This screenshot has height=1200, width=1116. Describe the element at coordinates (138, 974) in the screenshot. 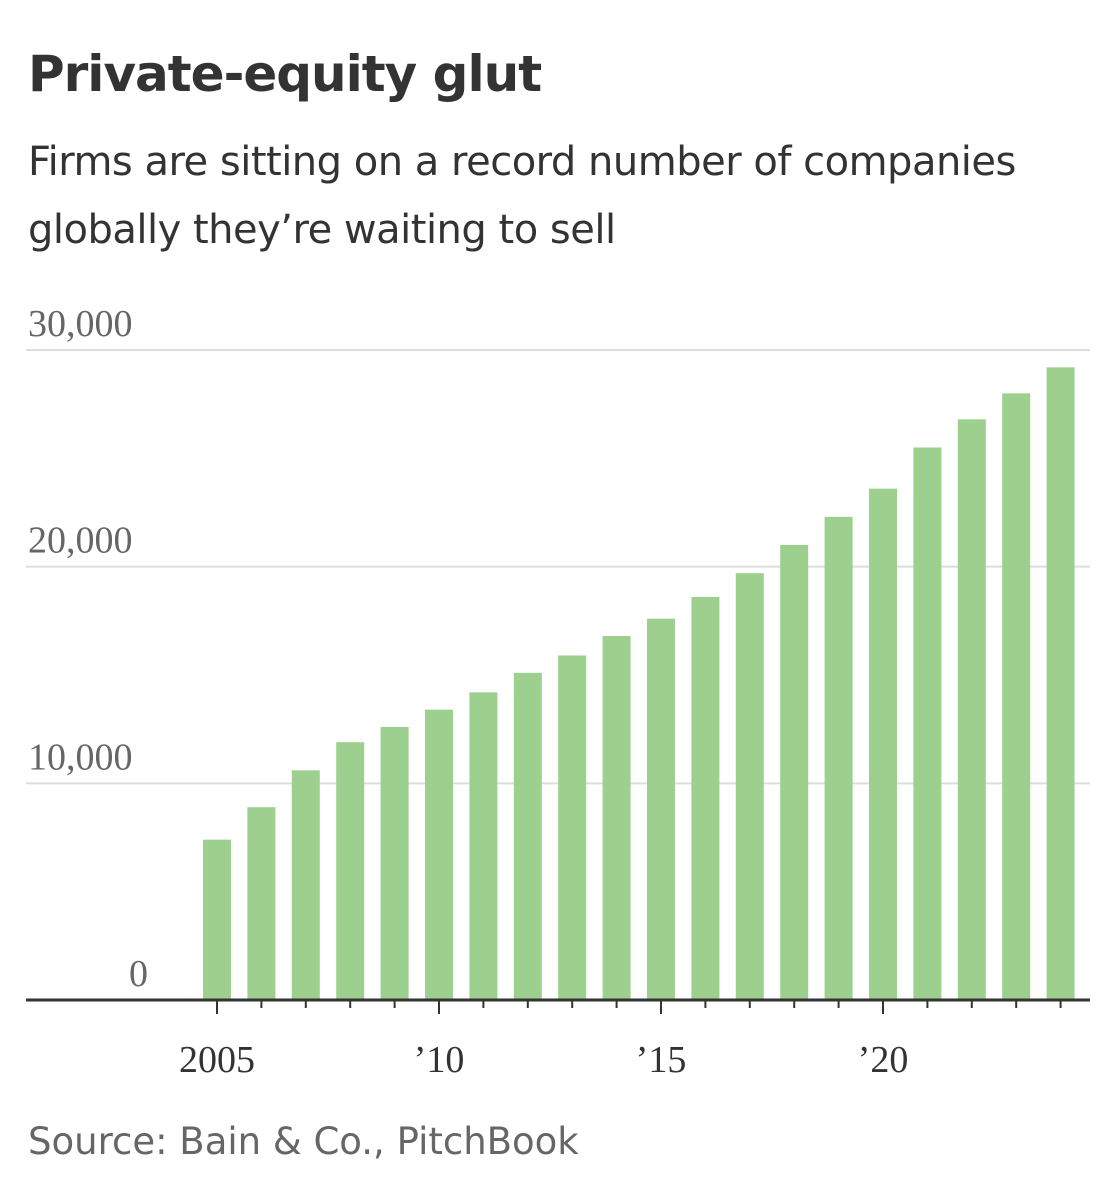

I see `y-tick-label: 0` at that location.